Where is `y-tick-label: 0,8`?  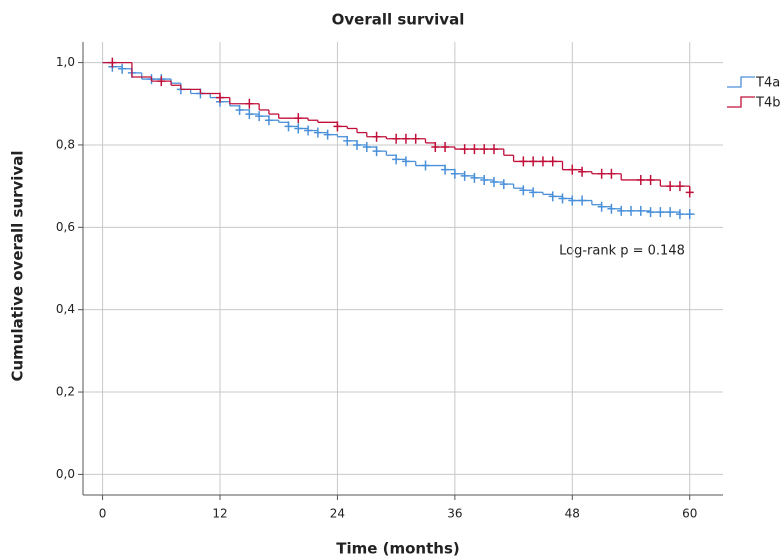 y-tick-label: 0,8 is located at coordinates (65, 144).